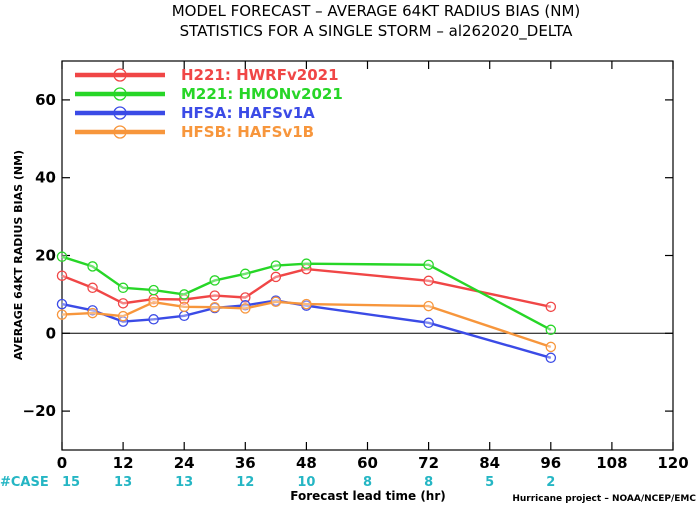 The width and height of the screenshot is (700, 506). I want to click on x-tick-label: 60, so click(367, 463).